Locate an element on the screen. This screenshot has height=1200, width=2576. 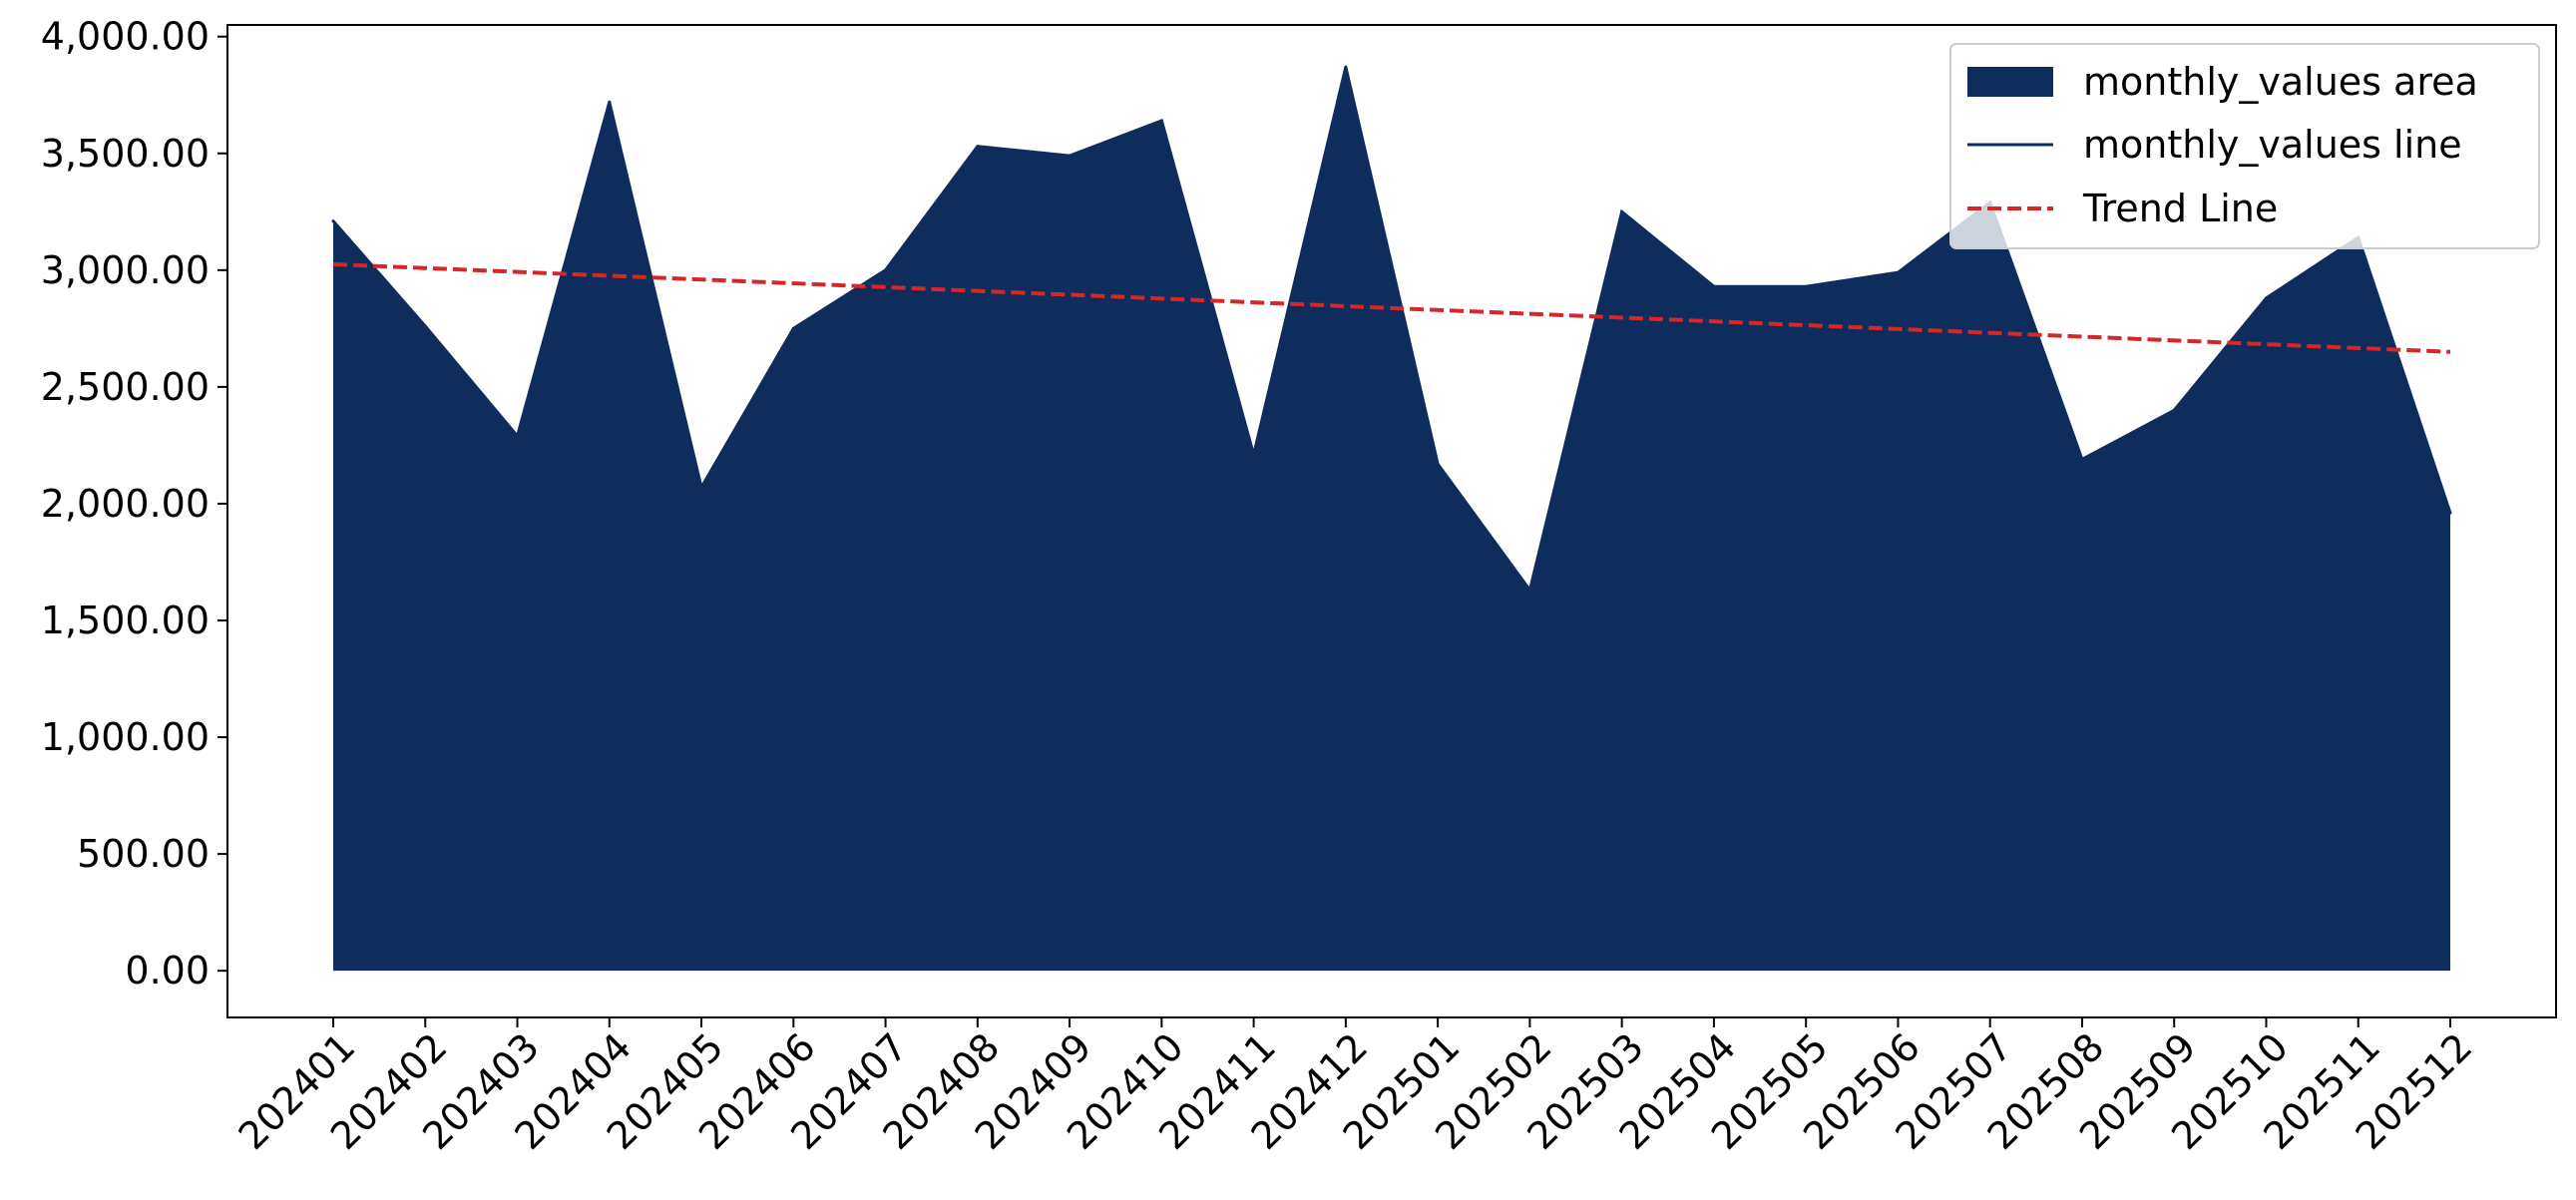
y-tick-label: 1,500.00 is located at coordinates (125, 620).